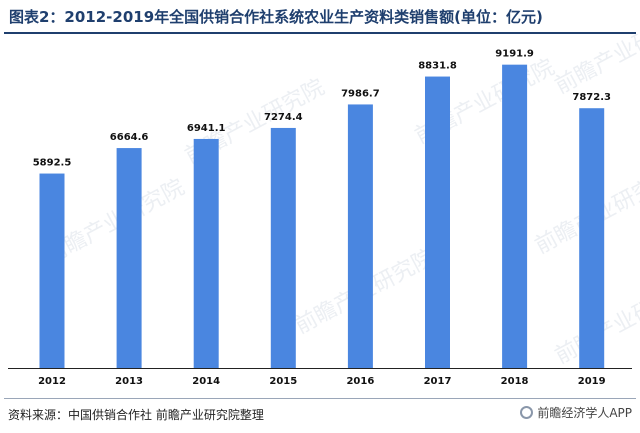 Image resolution: width=640 pixels, height=433 pixels. Describe the element at coordinates (320, 33) in the screenshot. I see `title-divider` at that location.